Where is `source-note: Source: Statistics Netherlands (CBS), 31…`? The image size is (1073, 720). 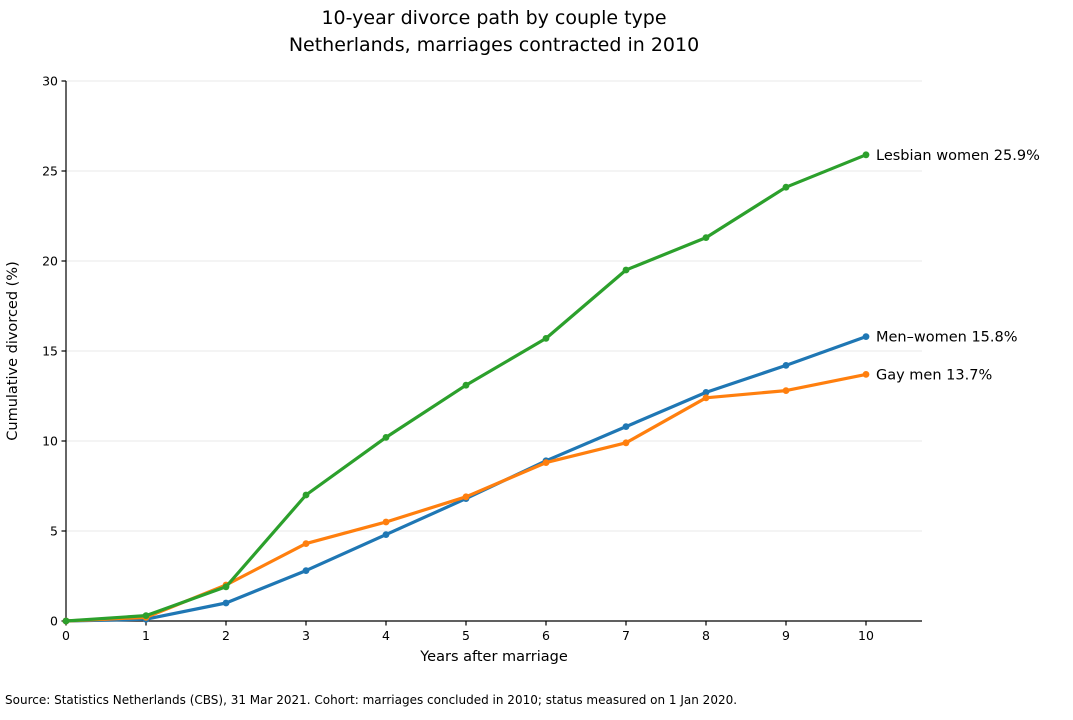
source-note: Source: Statistics Netherlands (CBS), 31… is located at coordinates (371, 700).